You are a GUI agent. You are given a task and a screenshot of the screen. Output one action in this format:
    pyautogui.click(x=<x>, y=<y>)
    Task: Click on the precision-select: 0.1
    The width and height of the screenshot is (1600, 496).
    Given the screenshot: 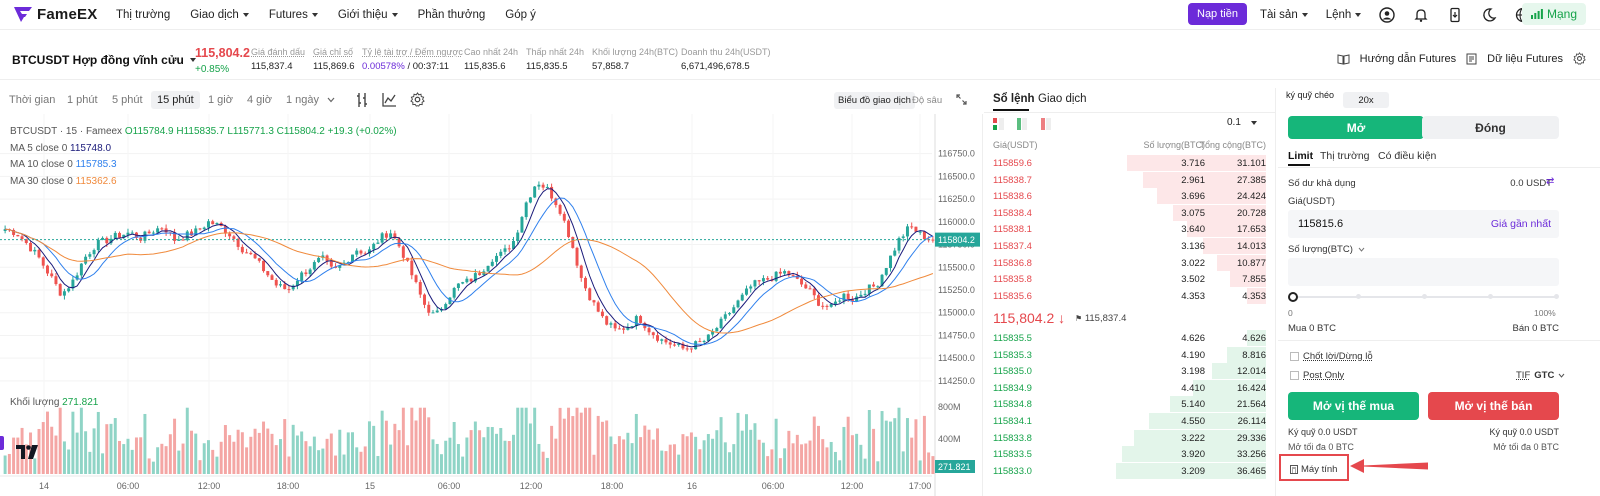 What is the action you would take?
    pyautogui.click(x=1242, y=122)
    